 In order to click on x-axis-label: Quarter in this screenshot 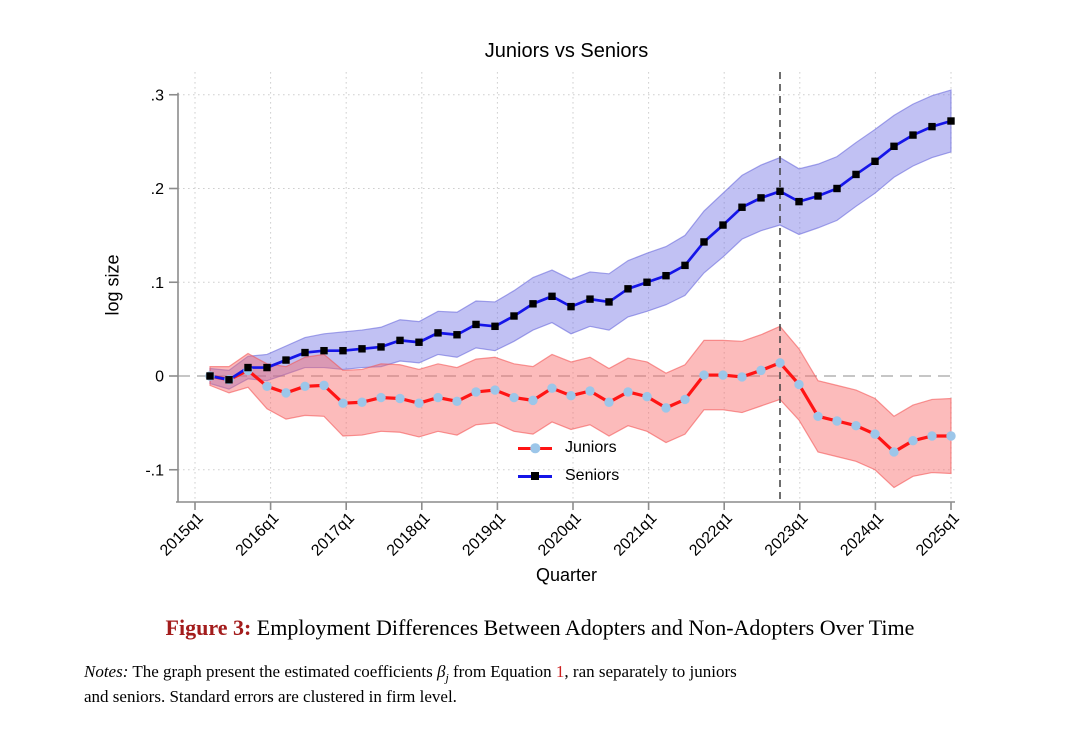, I will do `click(566, 575)`.